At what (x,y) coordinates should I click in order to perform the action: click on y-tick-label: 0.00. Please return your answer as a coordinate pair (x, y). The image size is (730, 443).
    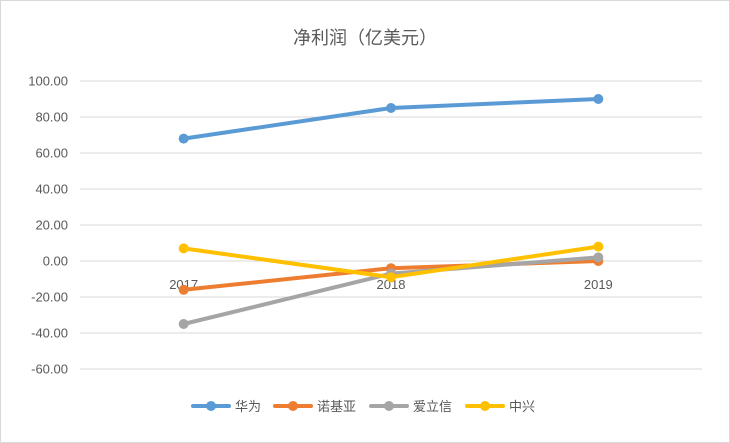
    Looking at the image, I should click on (55, 261).